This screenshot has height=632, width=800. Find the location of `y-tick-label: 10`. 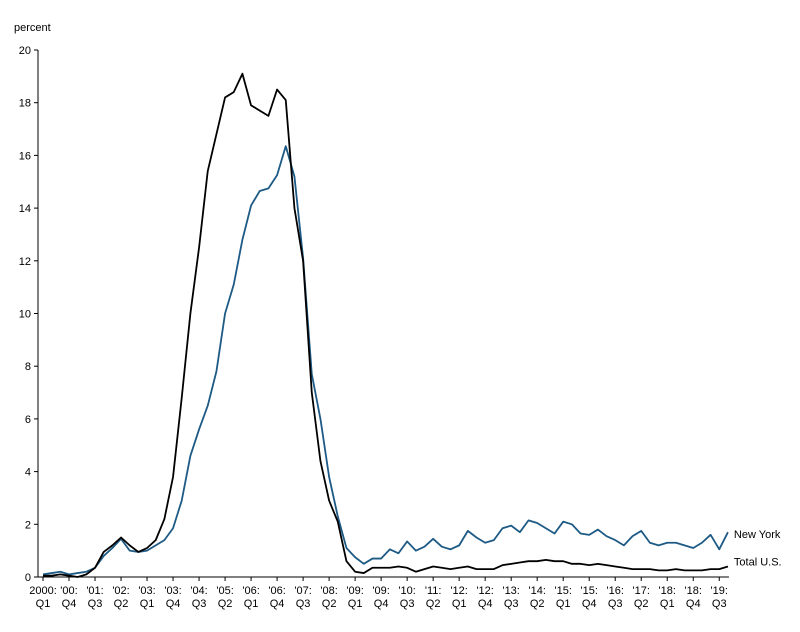

y-tick-label: 10 is located at coordinates (25, 315).